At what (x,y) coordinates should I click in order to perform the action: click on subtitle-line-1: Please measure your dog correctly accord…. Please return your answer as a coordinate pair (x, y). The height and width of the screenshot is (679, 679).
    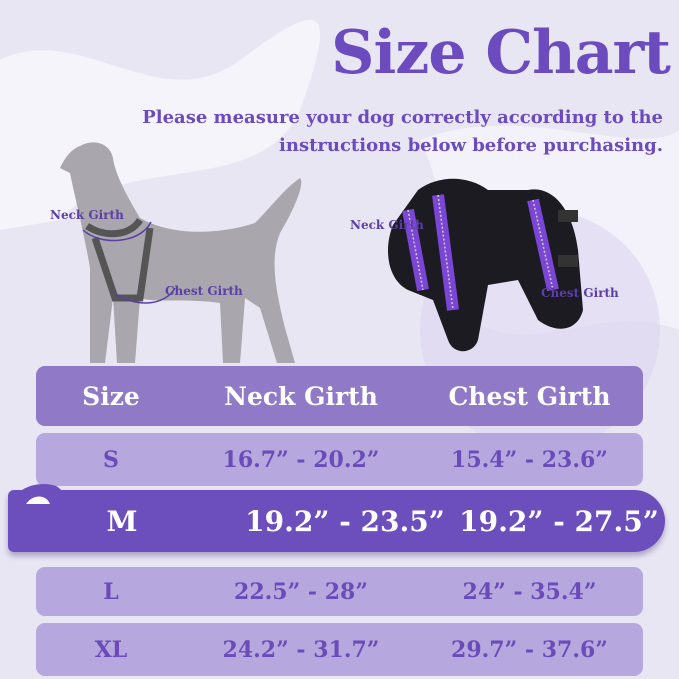
    Looking at the image, I should click on (402, 117).